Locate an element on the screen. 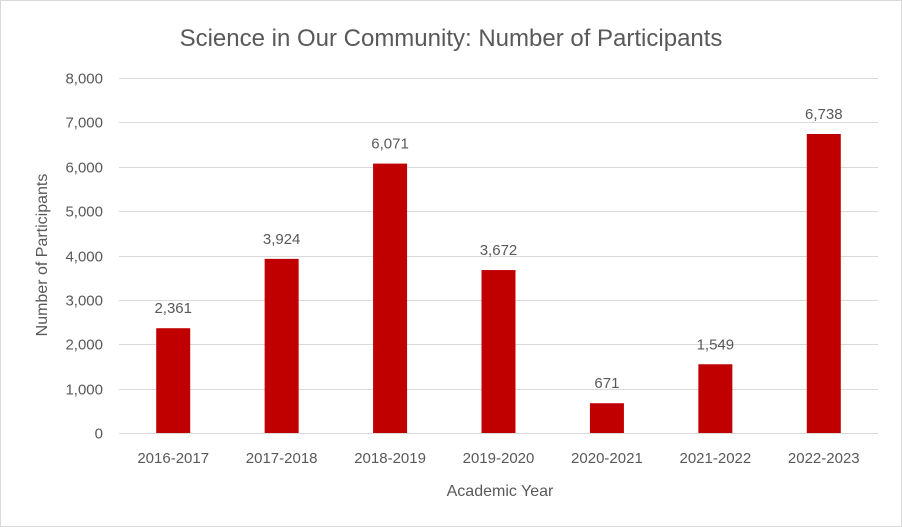 The image size is (902, 527). x-axis-label: Academic Year is located at coordinates (500, 491).